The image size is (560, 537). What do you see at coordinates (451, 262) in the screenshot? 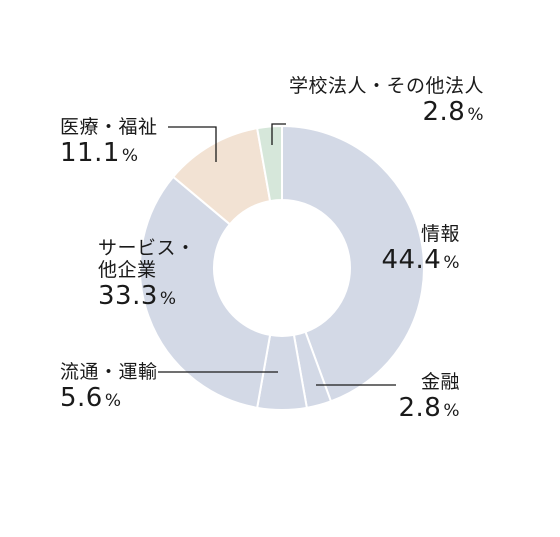
I see `unit-information: %` at bounding box center [451, 262].